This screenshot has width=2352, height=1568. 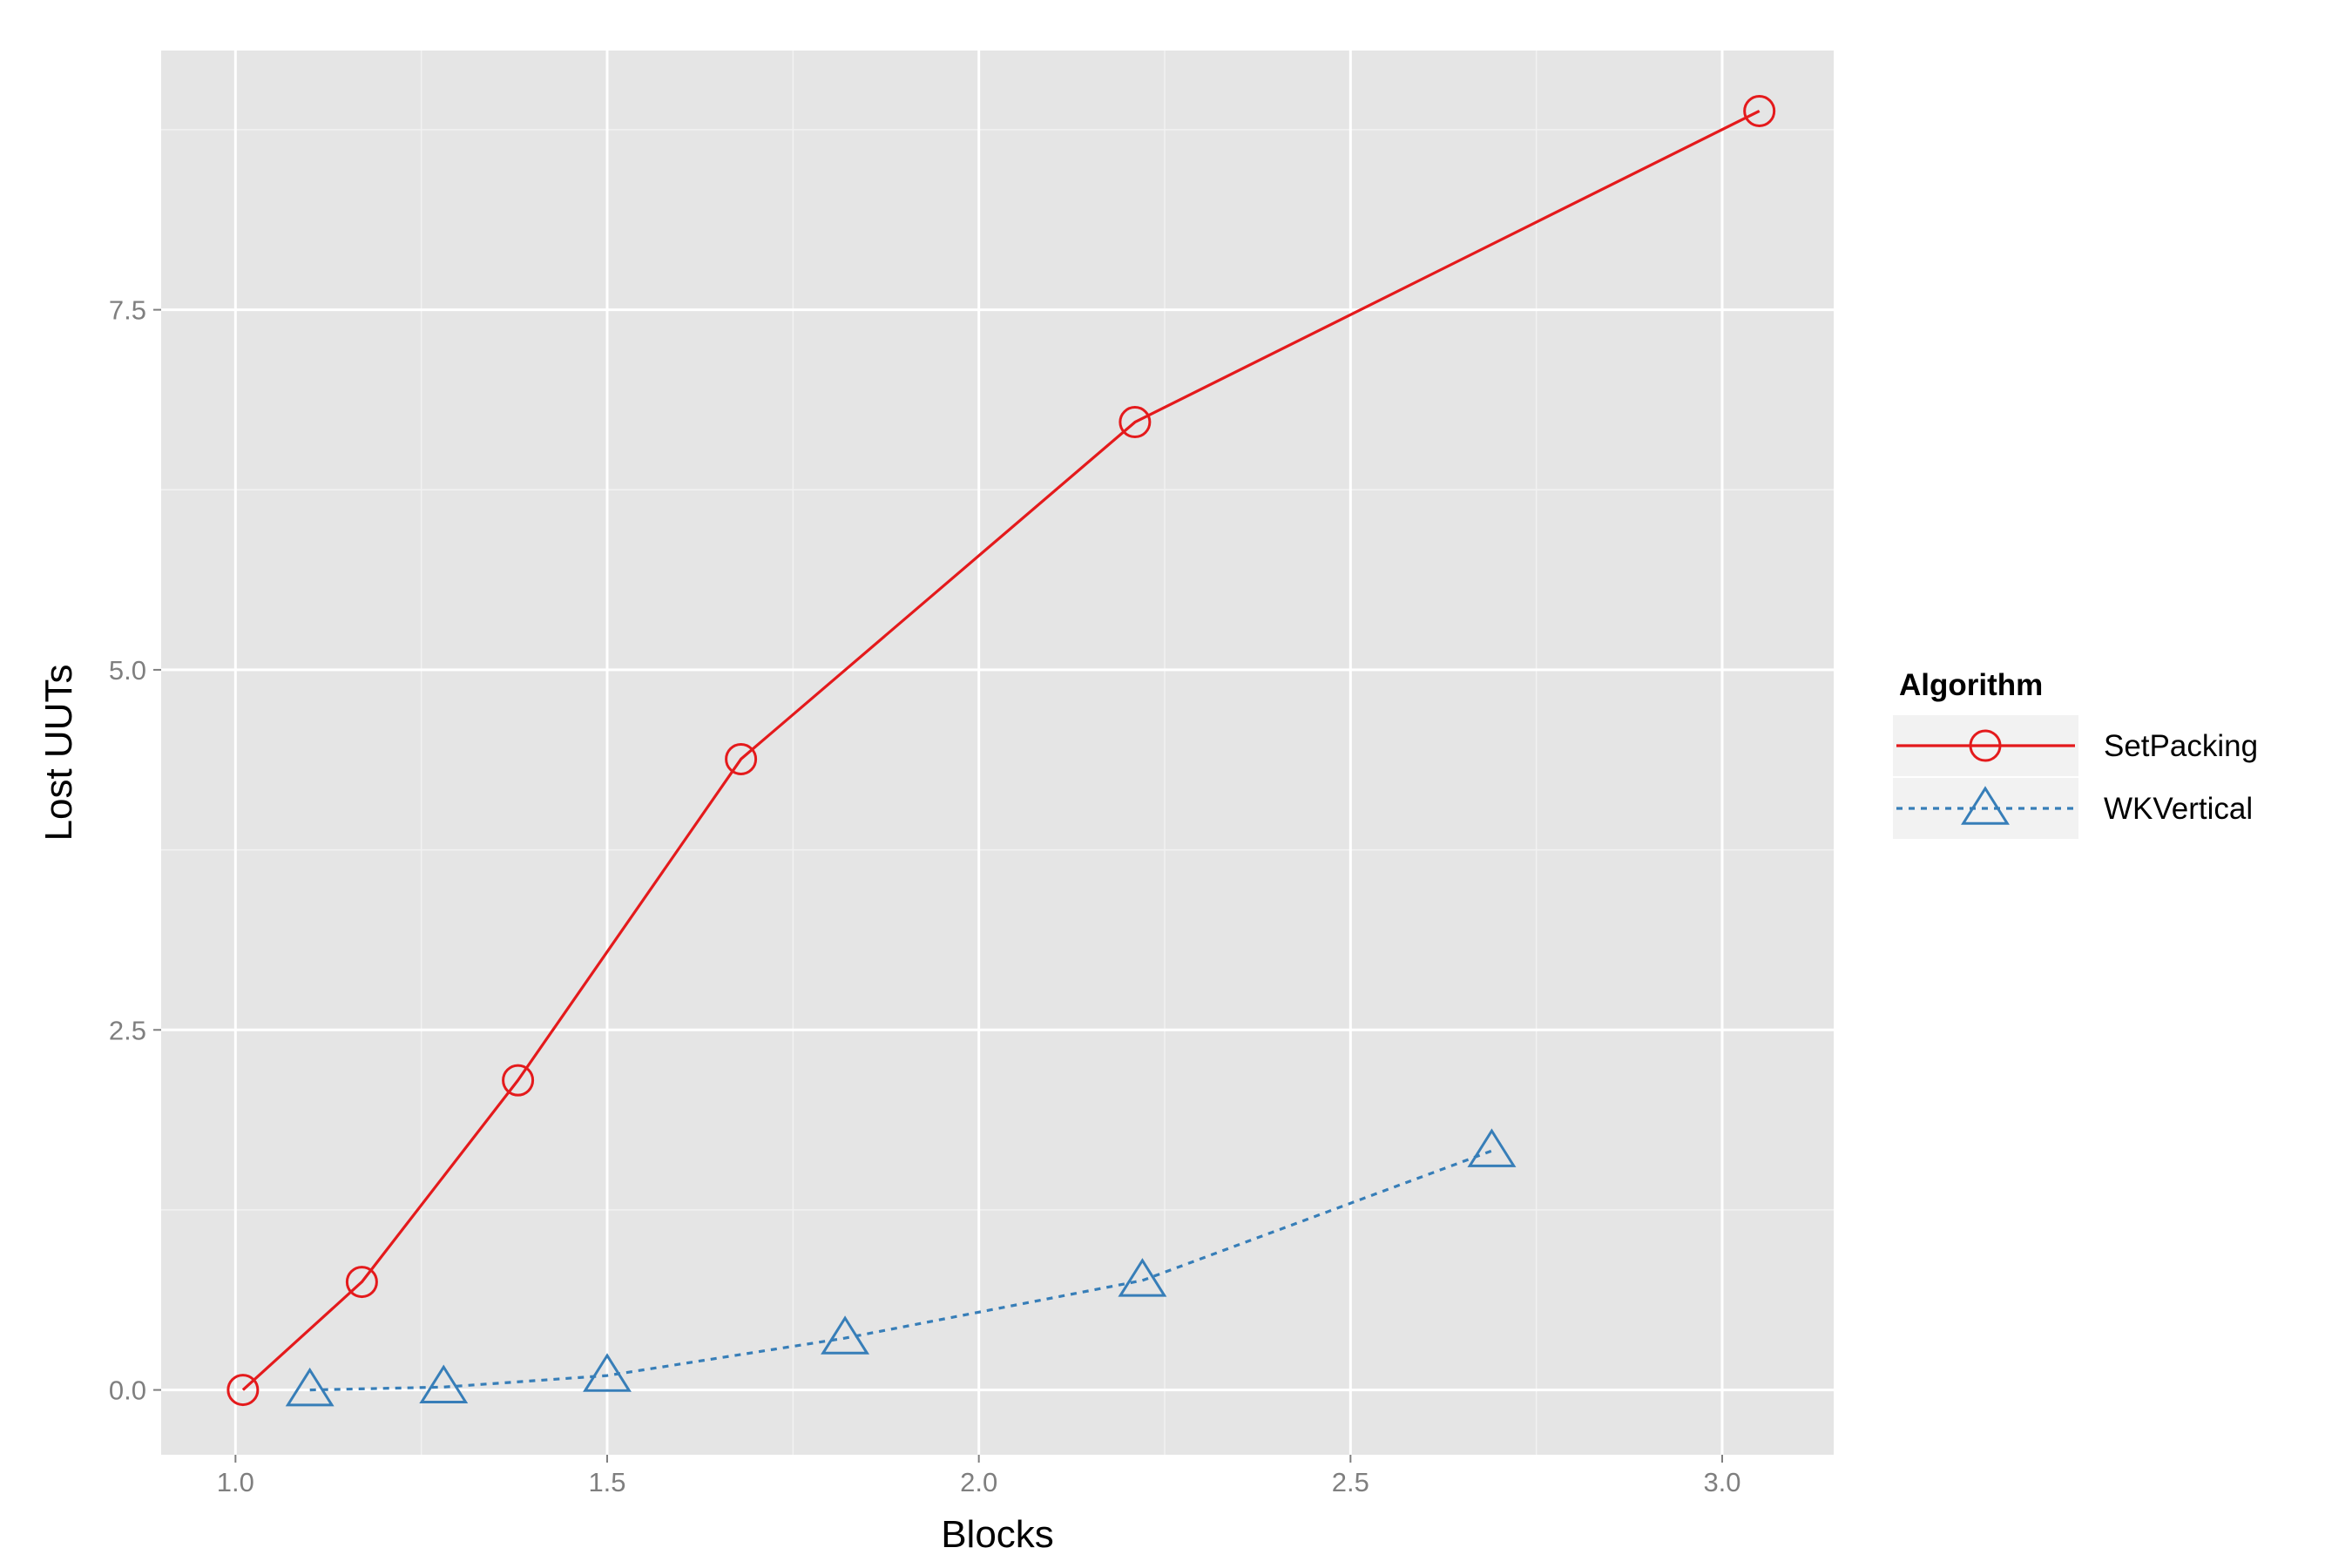 What do you see at coordinates (127, 310) in the screenshot?
I see `y-tick-label: 7.5` at bounding box center [127, 310].